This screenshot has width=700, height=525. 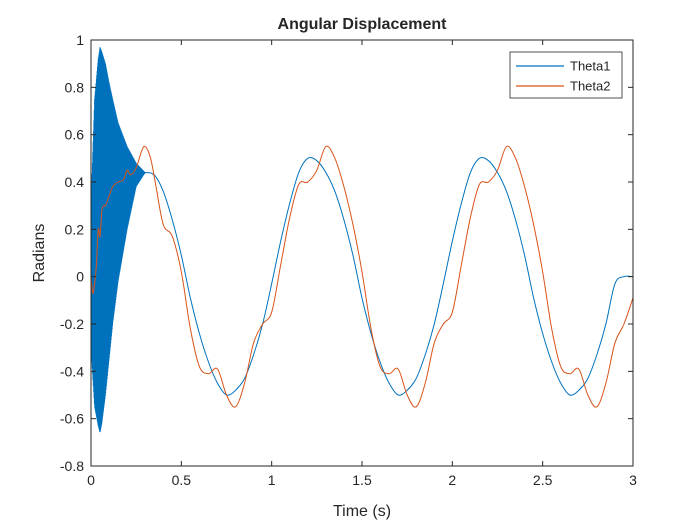 What do you see at coordinates (362, 480) in the screenshot?
I see `x-tick-label: 1.5` at bounding box center [362, 480].